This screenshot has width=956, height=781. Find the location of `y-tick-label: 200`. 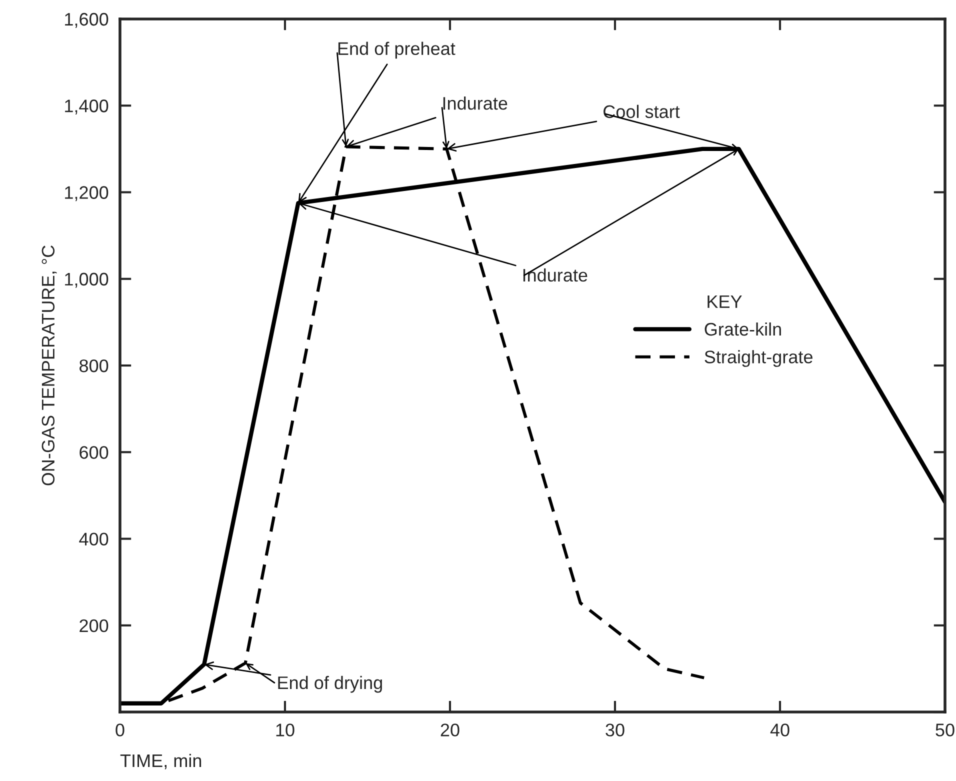

y-tick-label: 200 is located at coordinates (94, 625).